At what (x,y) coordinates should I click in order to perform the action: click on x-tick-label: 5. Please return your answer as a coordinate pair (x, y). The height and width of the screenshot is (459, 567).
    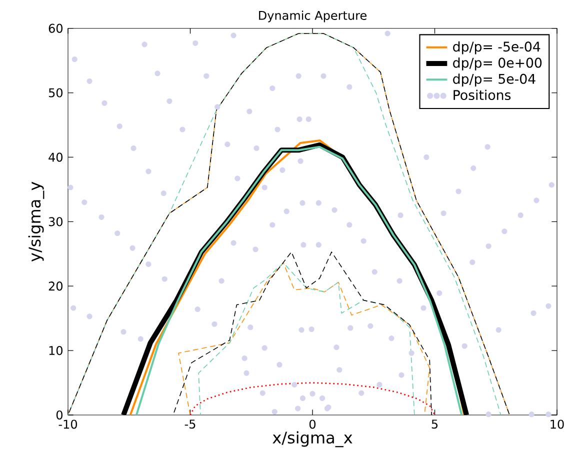
    Looking at the image, I should click on (435, 424).